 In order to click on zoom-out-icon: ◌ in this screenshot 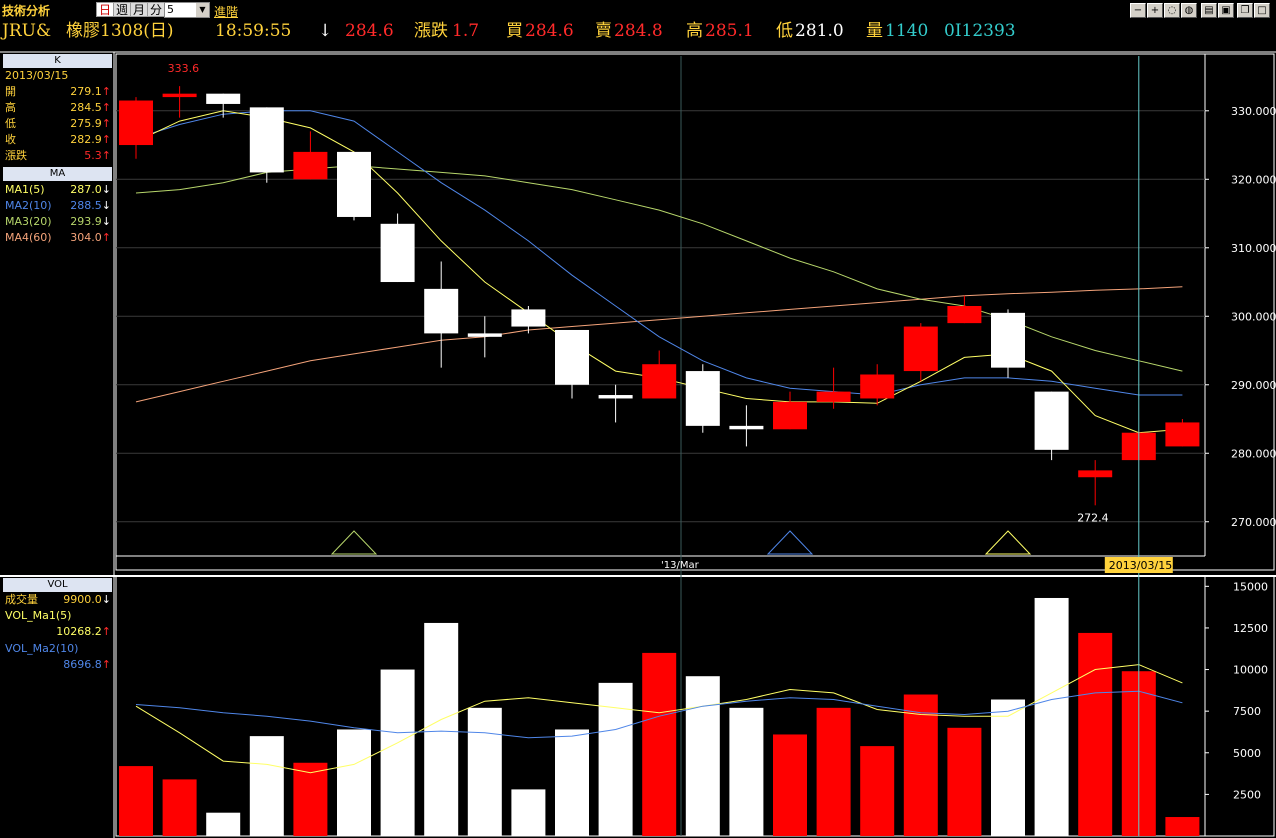, I will do `click(1172, 10)`.